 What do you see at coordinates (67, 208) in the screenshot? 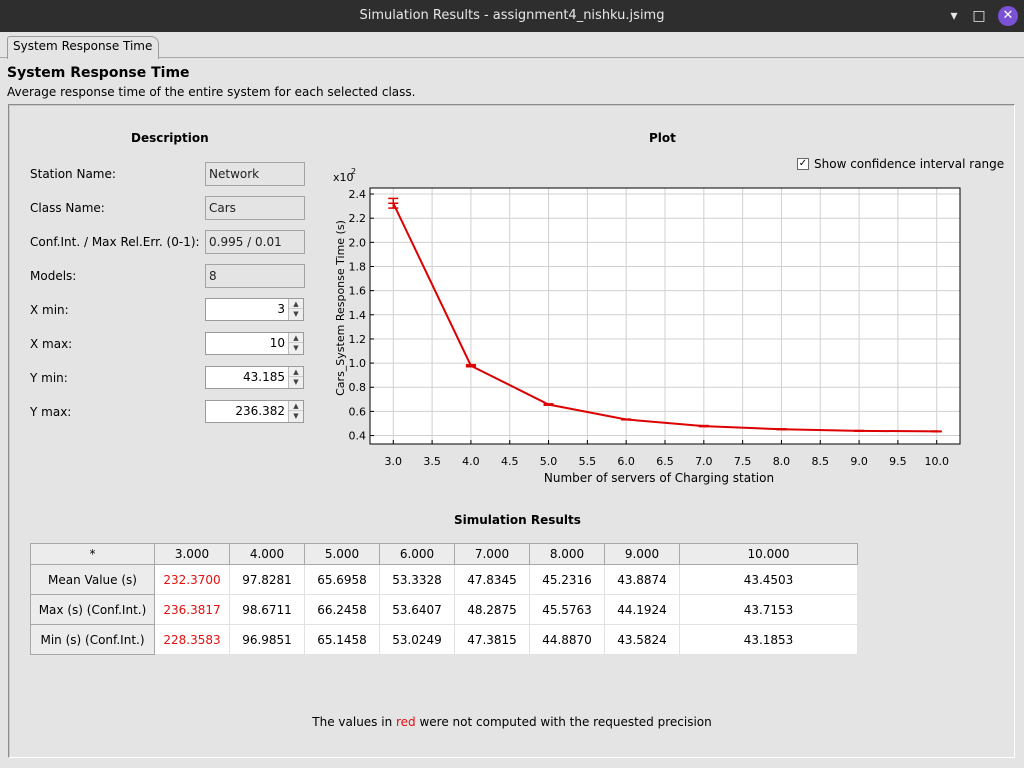
I see `class-name-label: Class Name:` at bounding box center [67, 208].